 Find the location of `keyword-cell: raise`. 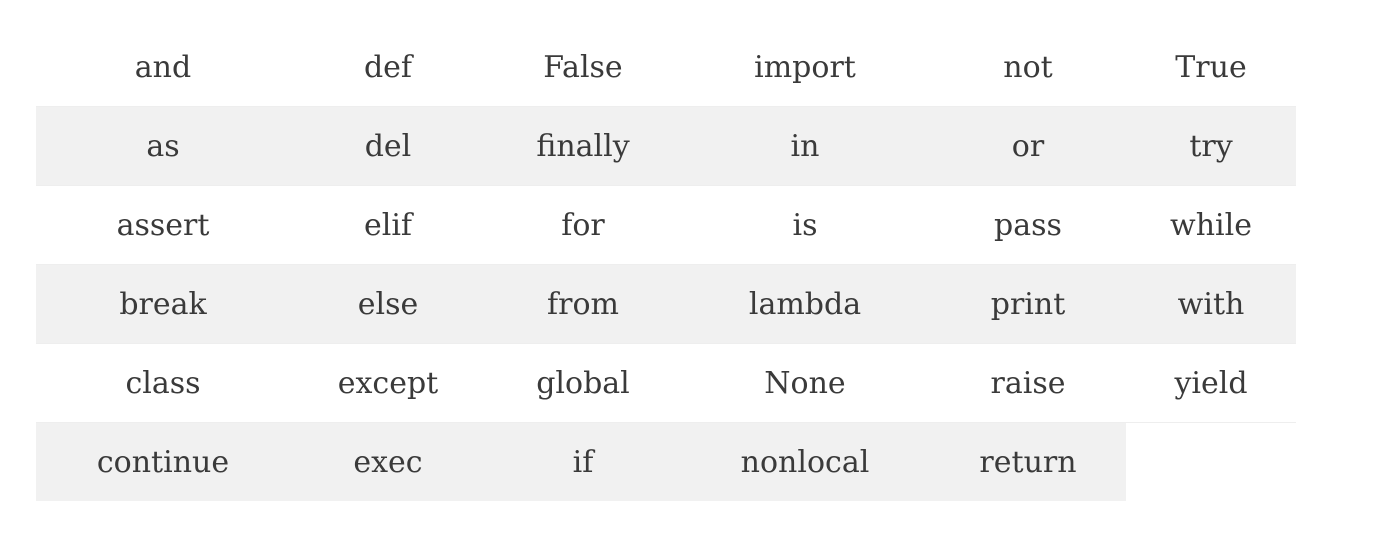

keyword-cell: raise is located at coordinates (1028, 383).